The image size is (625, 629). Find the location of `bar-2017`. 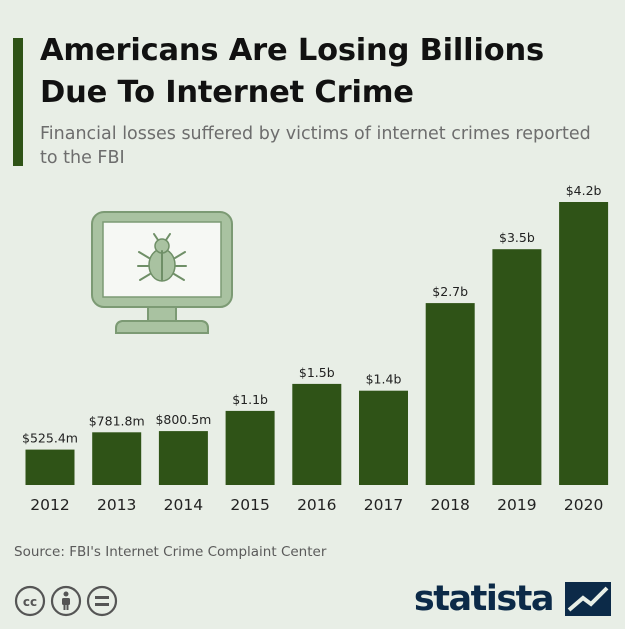

bar-2017 is located at coordinates (383, 437).